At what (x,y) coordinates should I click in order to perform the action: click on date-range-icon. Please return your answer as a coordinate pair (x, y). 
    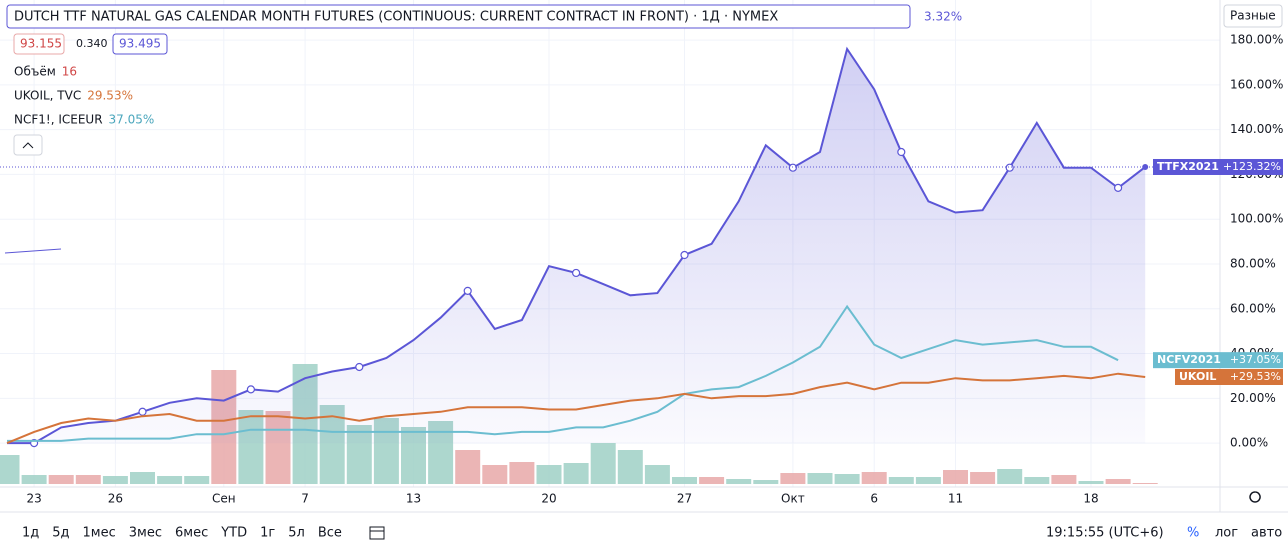
    Looking at the image, I should click on (377, 533).